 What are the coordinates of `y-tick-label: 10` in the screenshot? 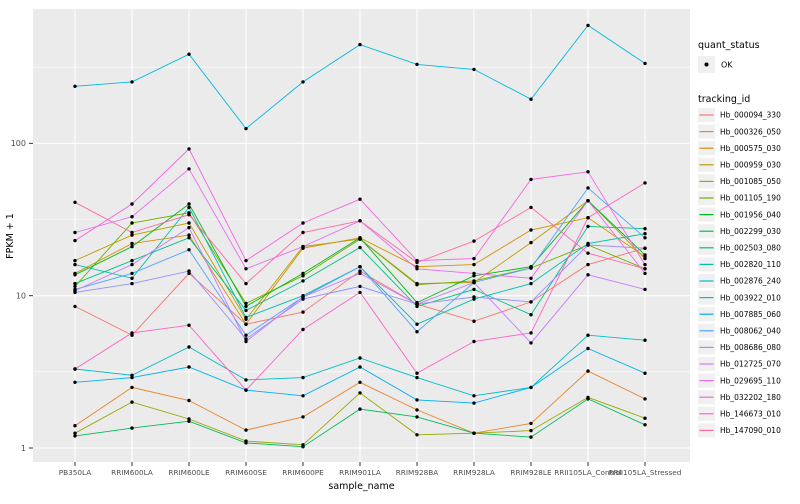 It's located at (21, 295).